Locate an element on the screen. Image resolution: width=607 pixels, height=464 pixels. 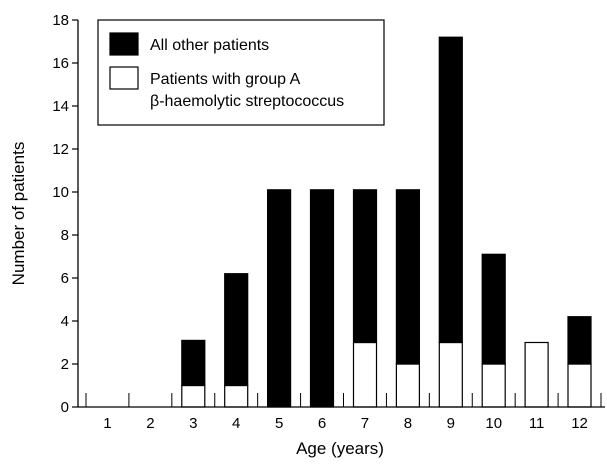
legend-box is located at coordinates (241, 72).